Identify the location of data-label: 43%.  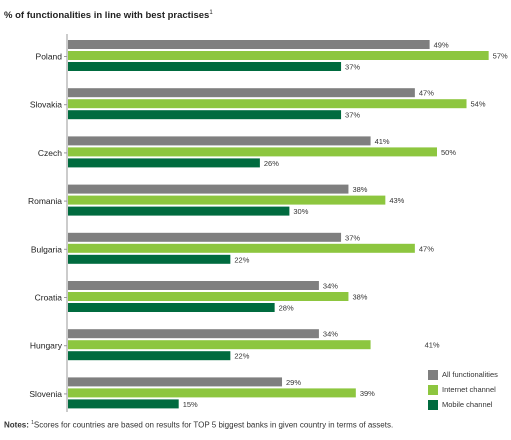
(396, 200).